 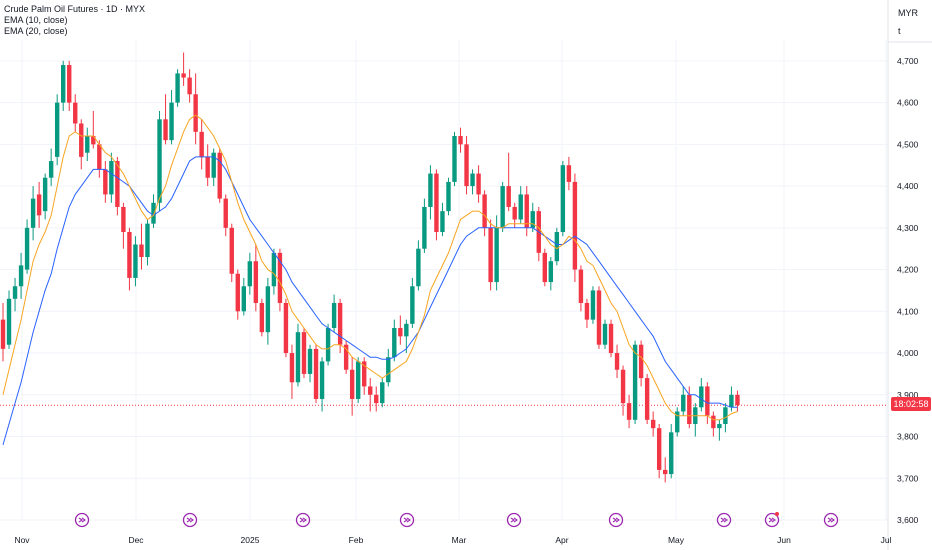 I want to click on event-markers, so click(x=456, y=520).